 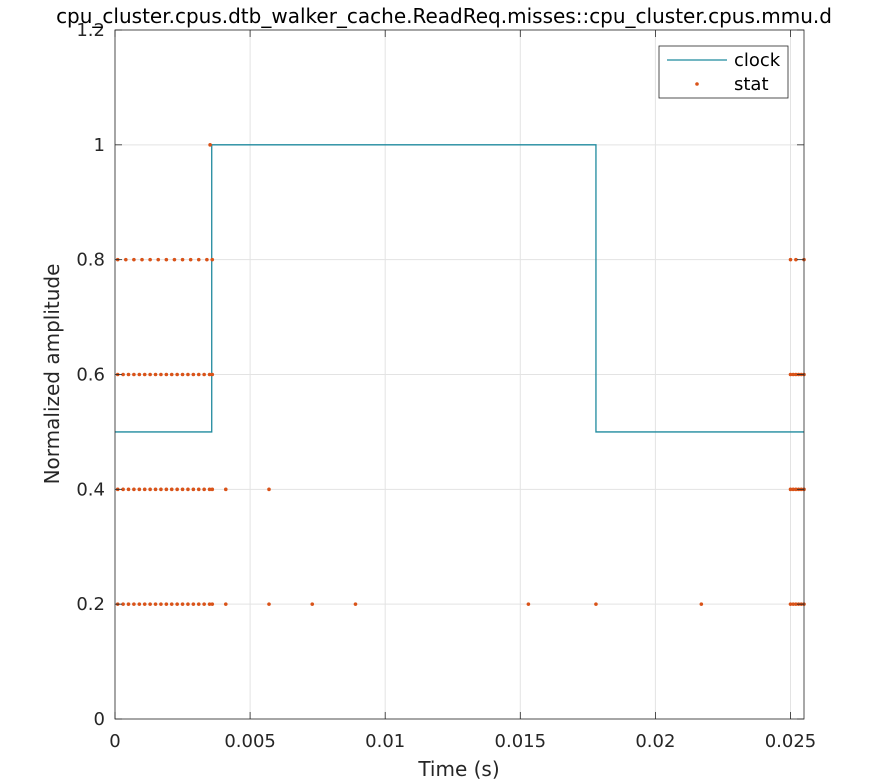 I want to click on y-tick-labels: 0 0.2 0.4 0.6 0.8 1 1.2, so click(x=90, y=375).